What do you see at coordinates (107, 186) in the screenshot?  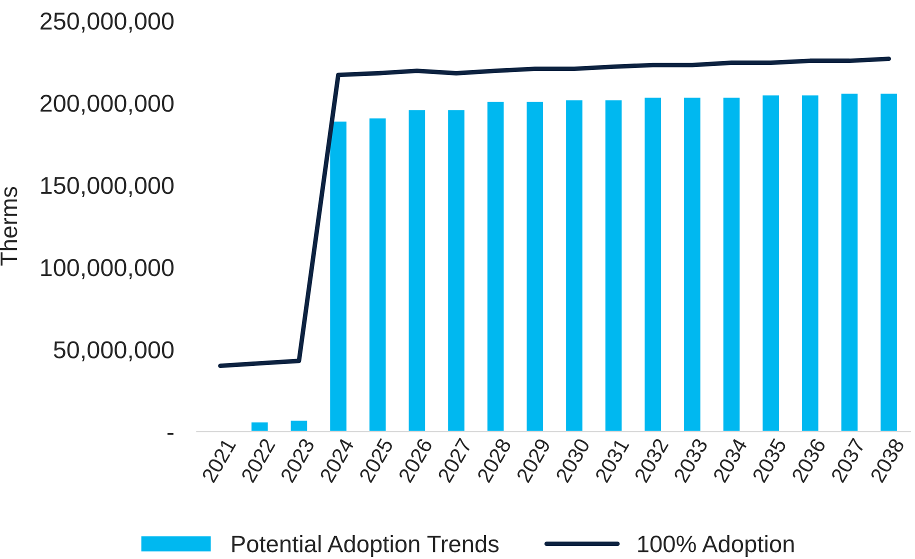 I see `y-tick-label: 150,000,000` at bounding box center [107, 186].